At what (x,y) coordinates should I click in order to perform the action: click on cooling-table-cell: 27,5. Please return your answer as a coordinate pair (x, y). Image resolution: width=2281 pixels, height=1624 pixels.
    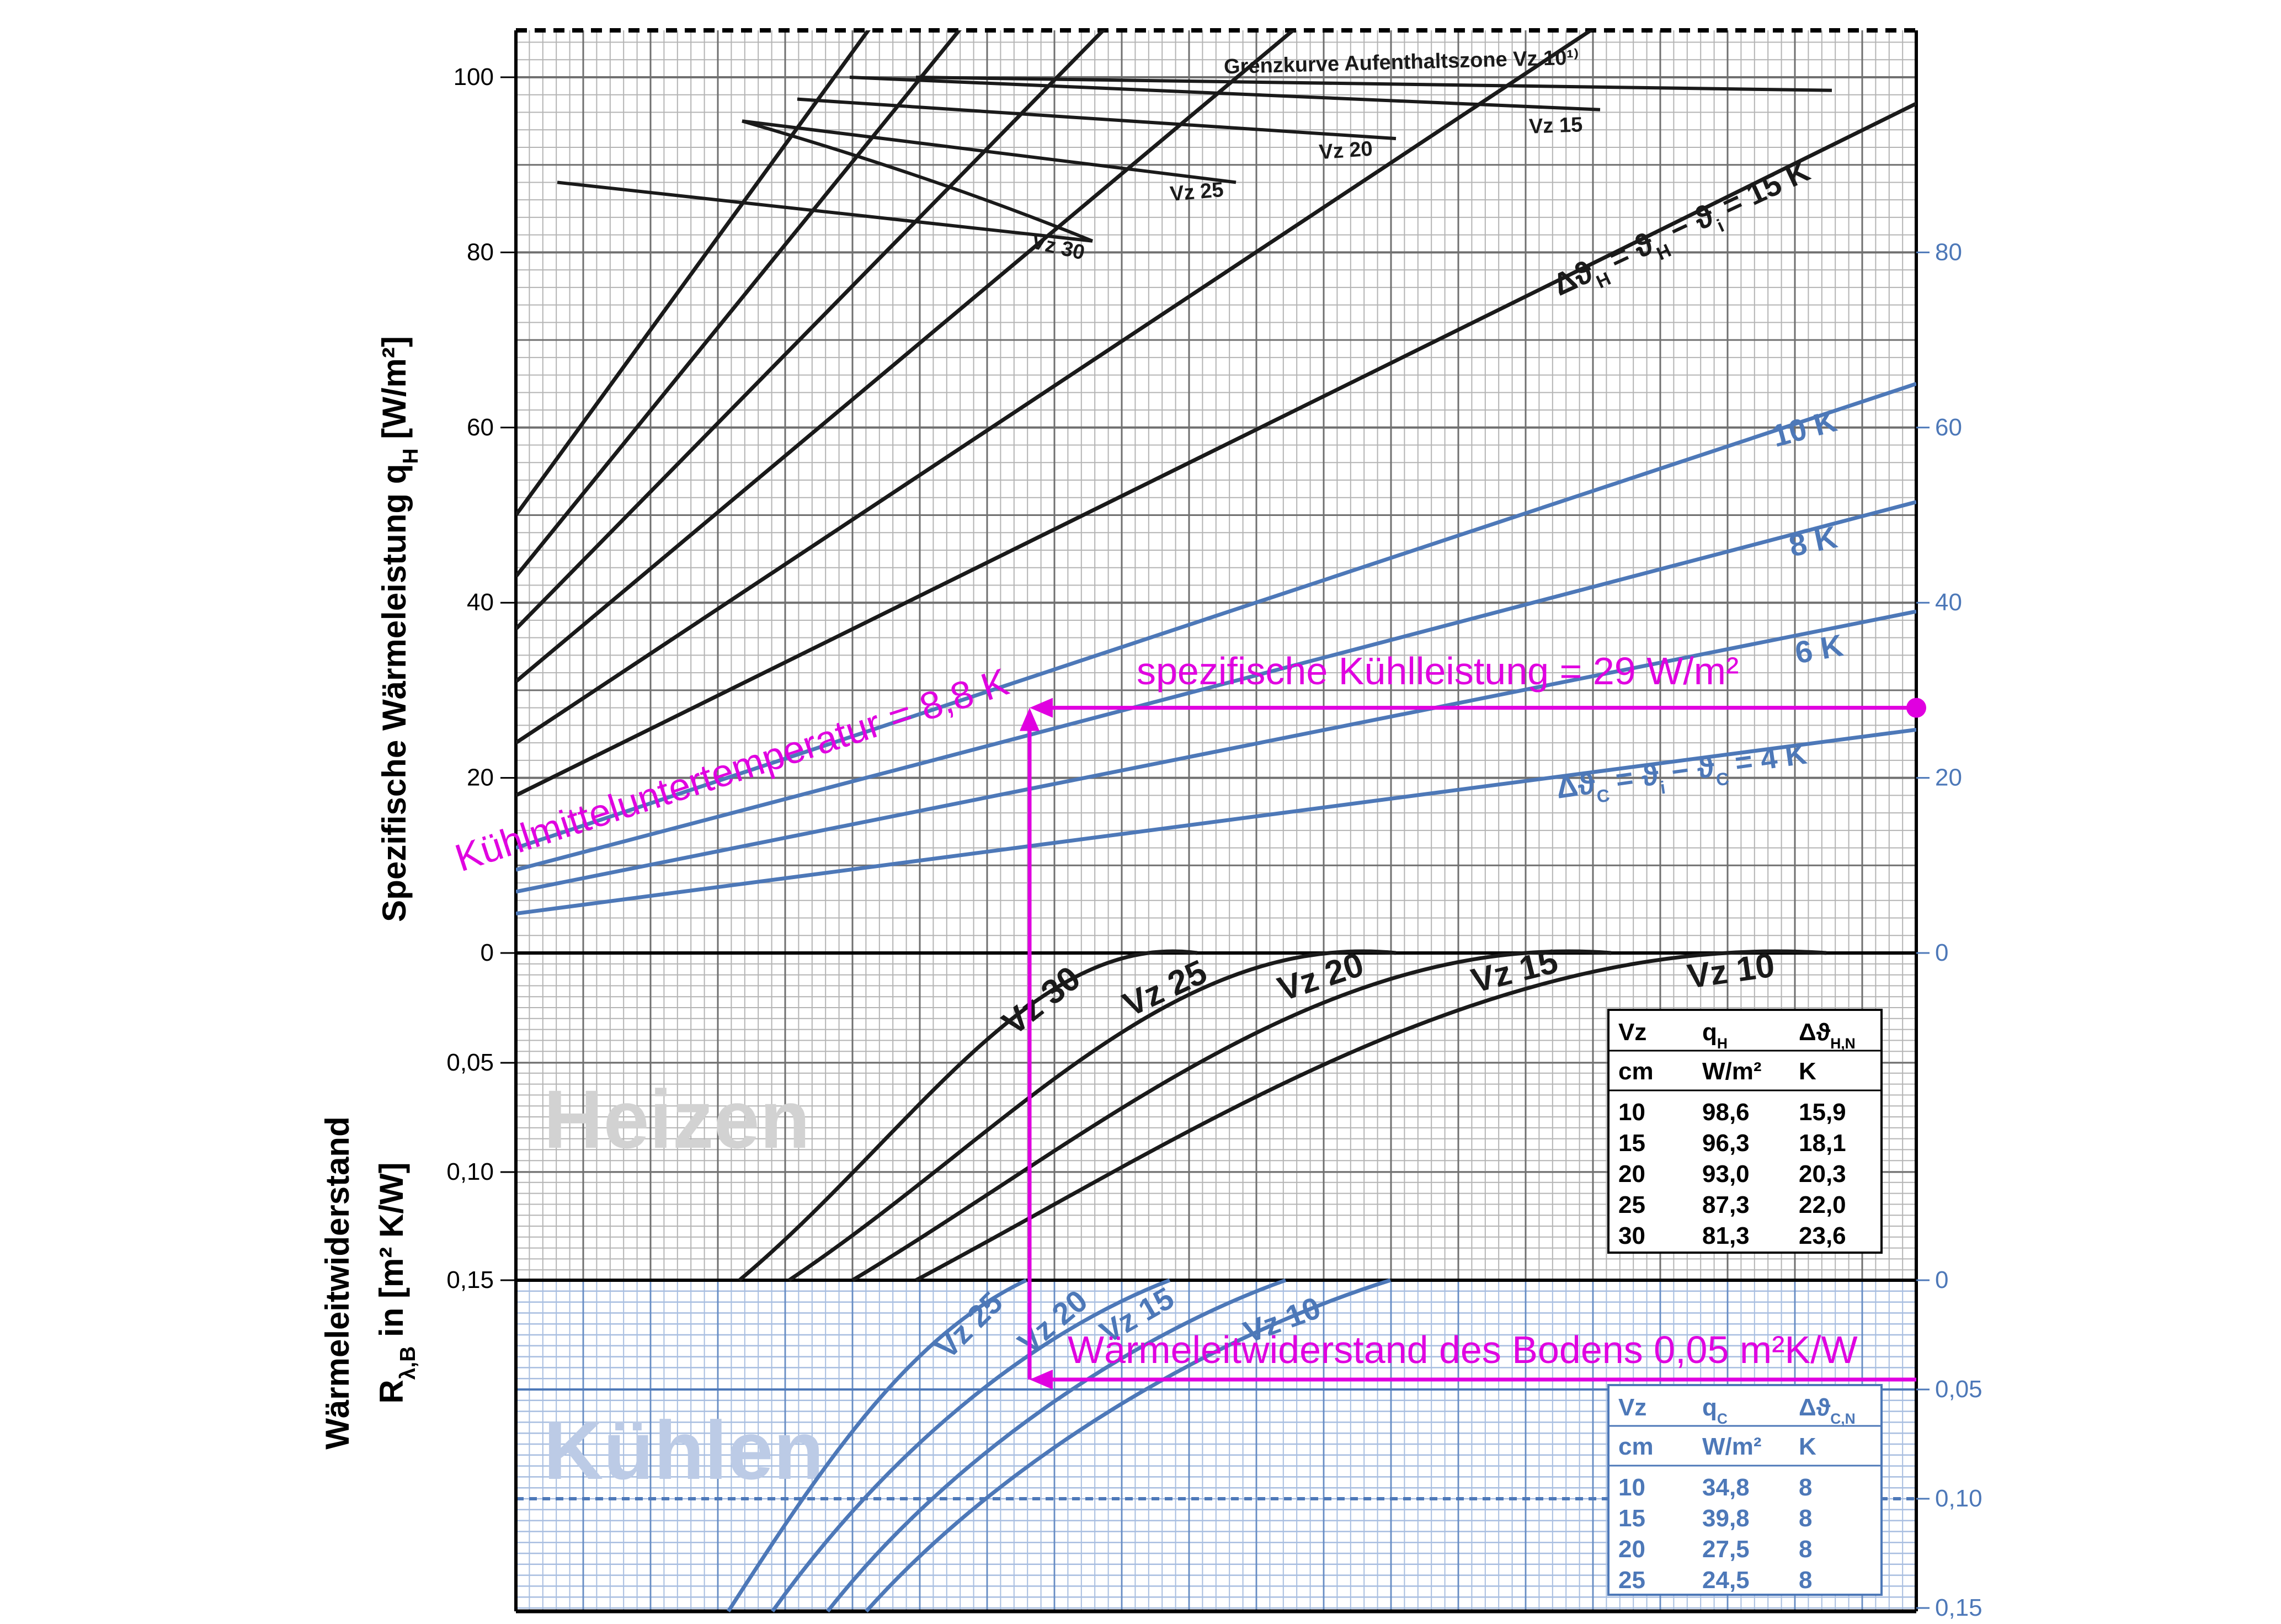
    Looking at the image, I should click on (1726, 1549).